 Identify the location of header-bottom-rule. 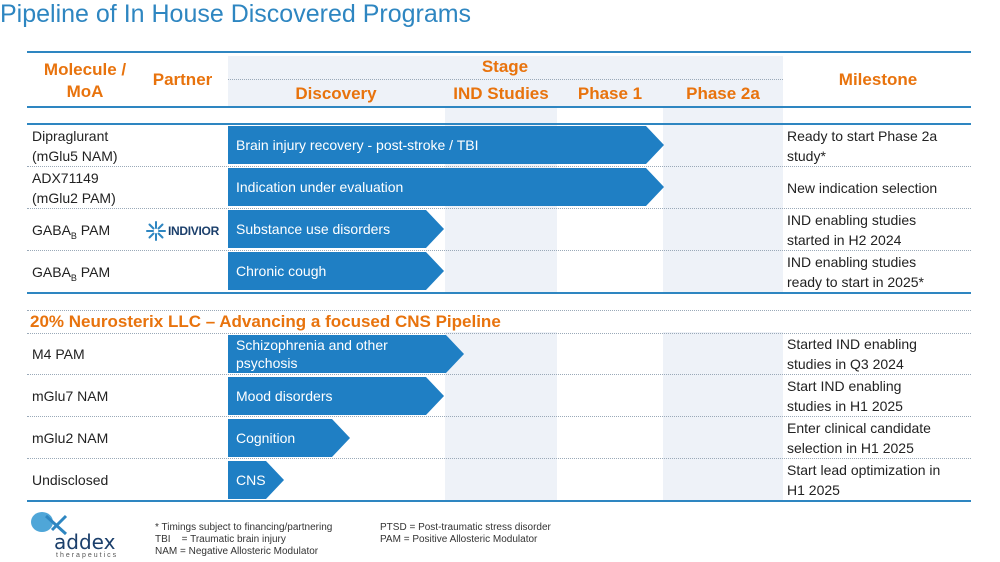
(499, 107).